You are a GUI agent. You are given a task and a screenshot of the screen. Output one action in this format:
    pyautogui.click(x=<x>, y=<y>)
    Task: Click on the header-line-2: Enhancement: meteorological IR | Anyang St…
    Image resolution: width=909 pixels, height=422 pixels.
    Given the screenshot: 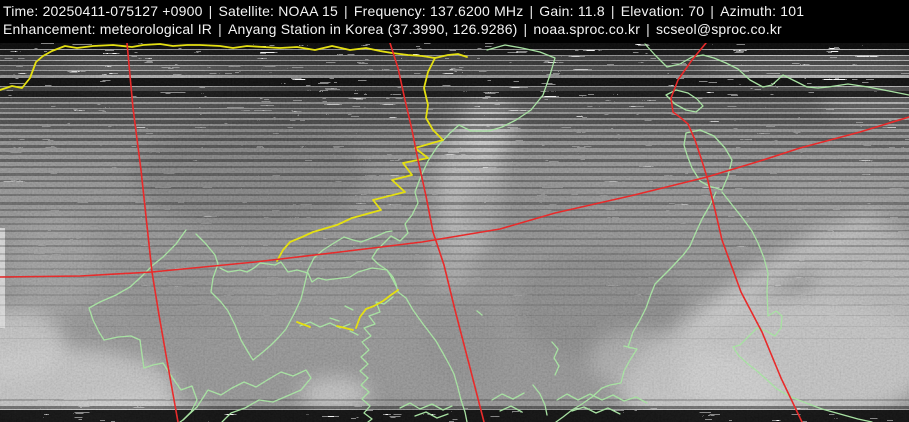 What is the action you would take?
    pyautogui.click(x=454, y=29)
    